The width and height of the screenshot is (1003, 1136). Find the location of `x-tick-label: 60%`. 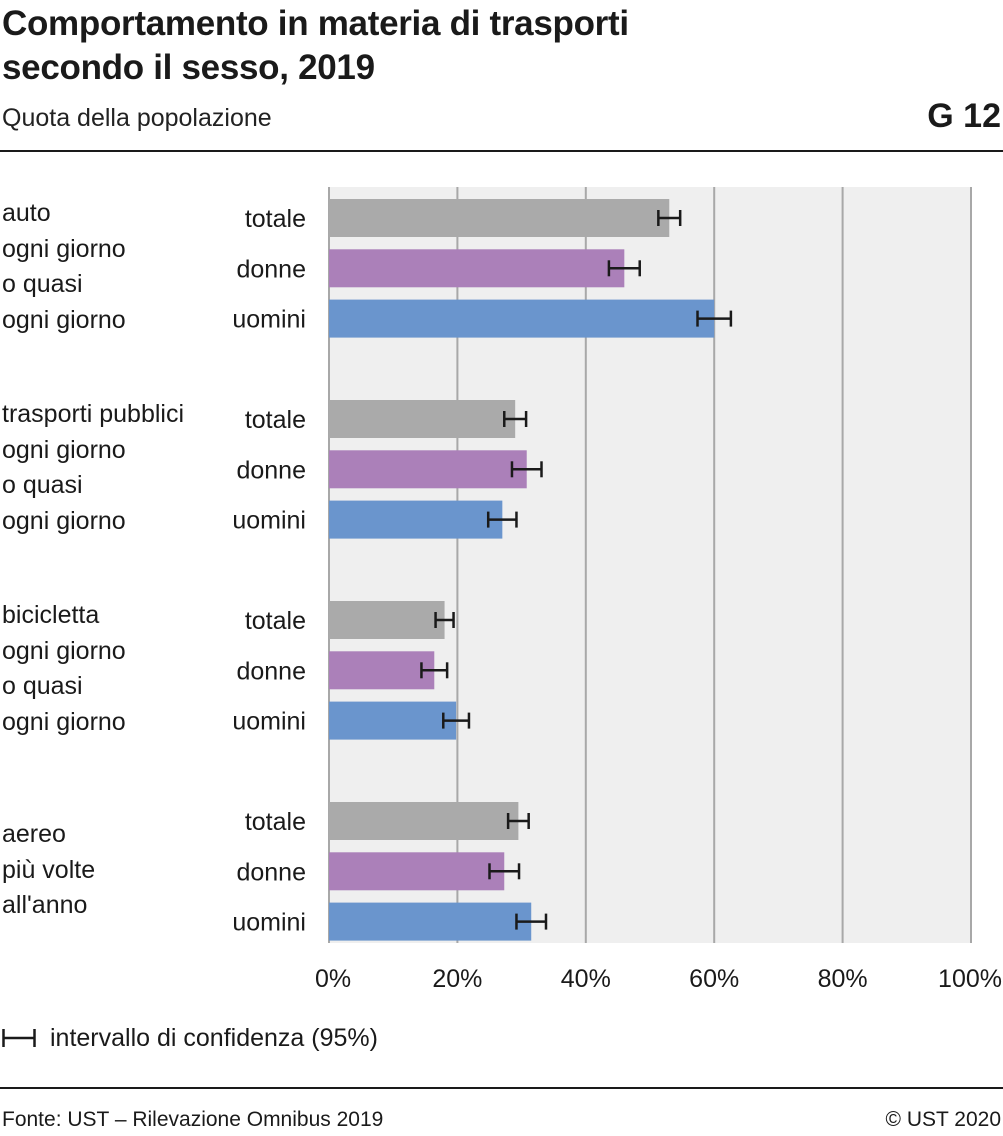

x-tick-label: 60% is located at coordinates (714, 979).